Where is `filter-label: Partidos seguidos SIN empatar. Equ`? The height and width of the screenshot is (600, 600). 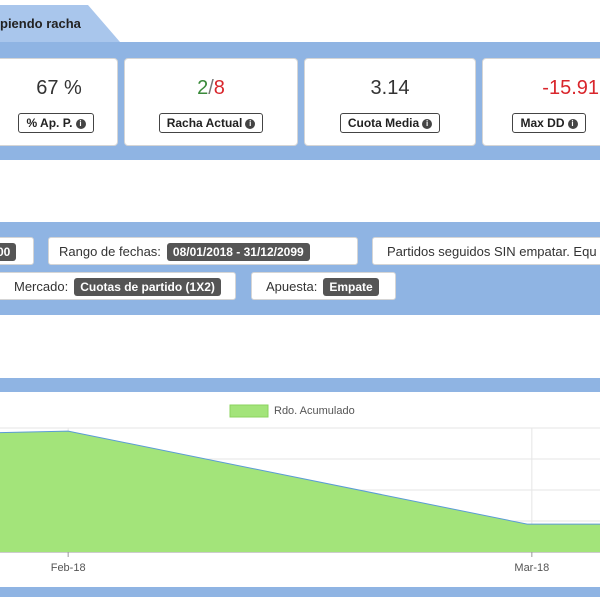 filter-label: Partidos seguidos SIN empatar. Equ is located at coordinates (492, 251).